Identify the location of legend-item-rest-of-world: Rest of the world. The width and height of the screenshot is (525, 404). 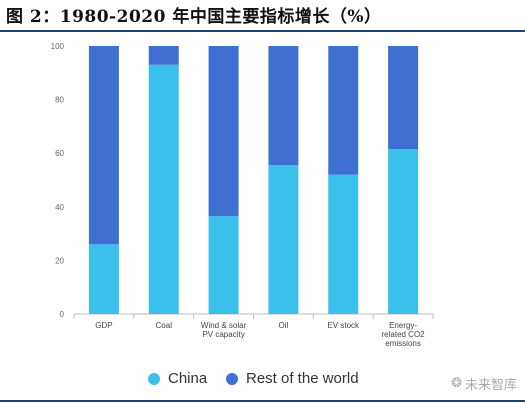
(292, 378).